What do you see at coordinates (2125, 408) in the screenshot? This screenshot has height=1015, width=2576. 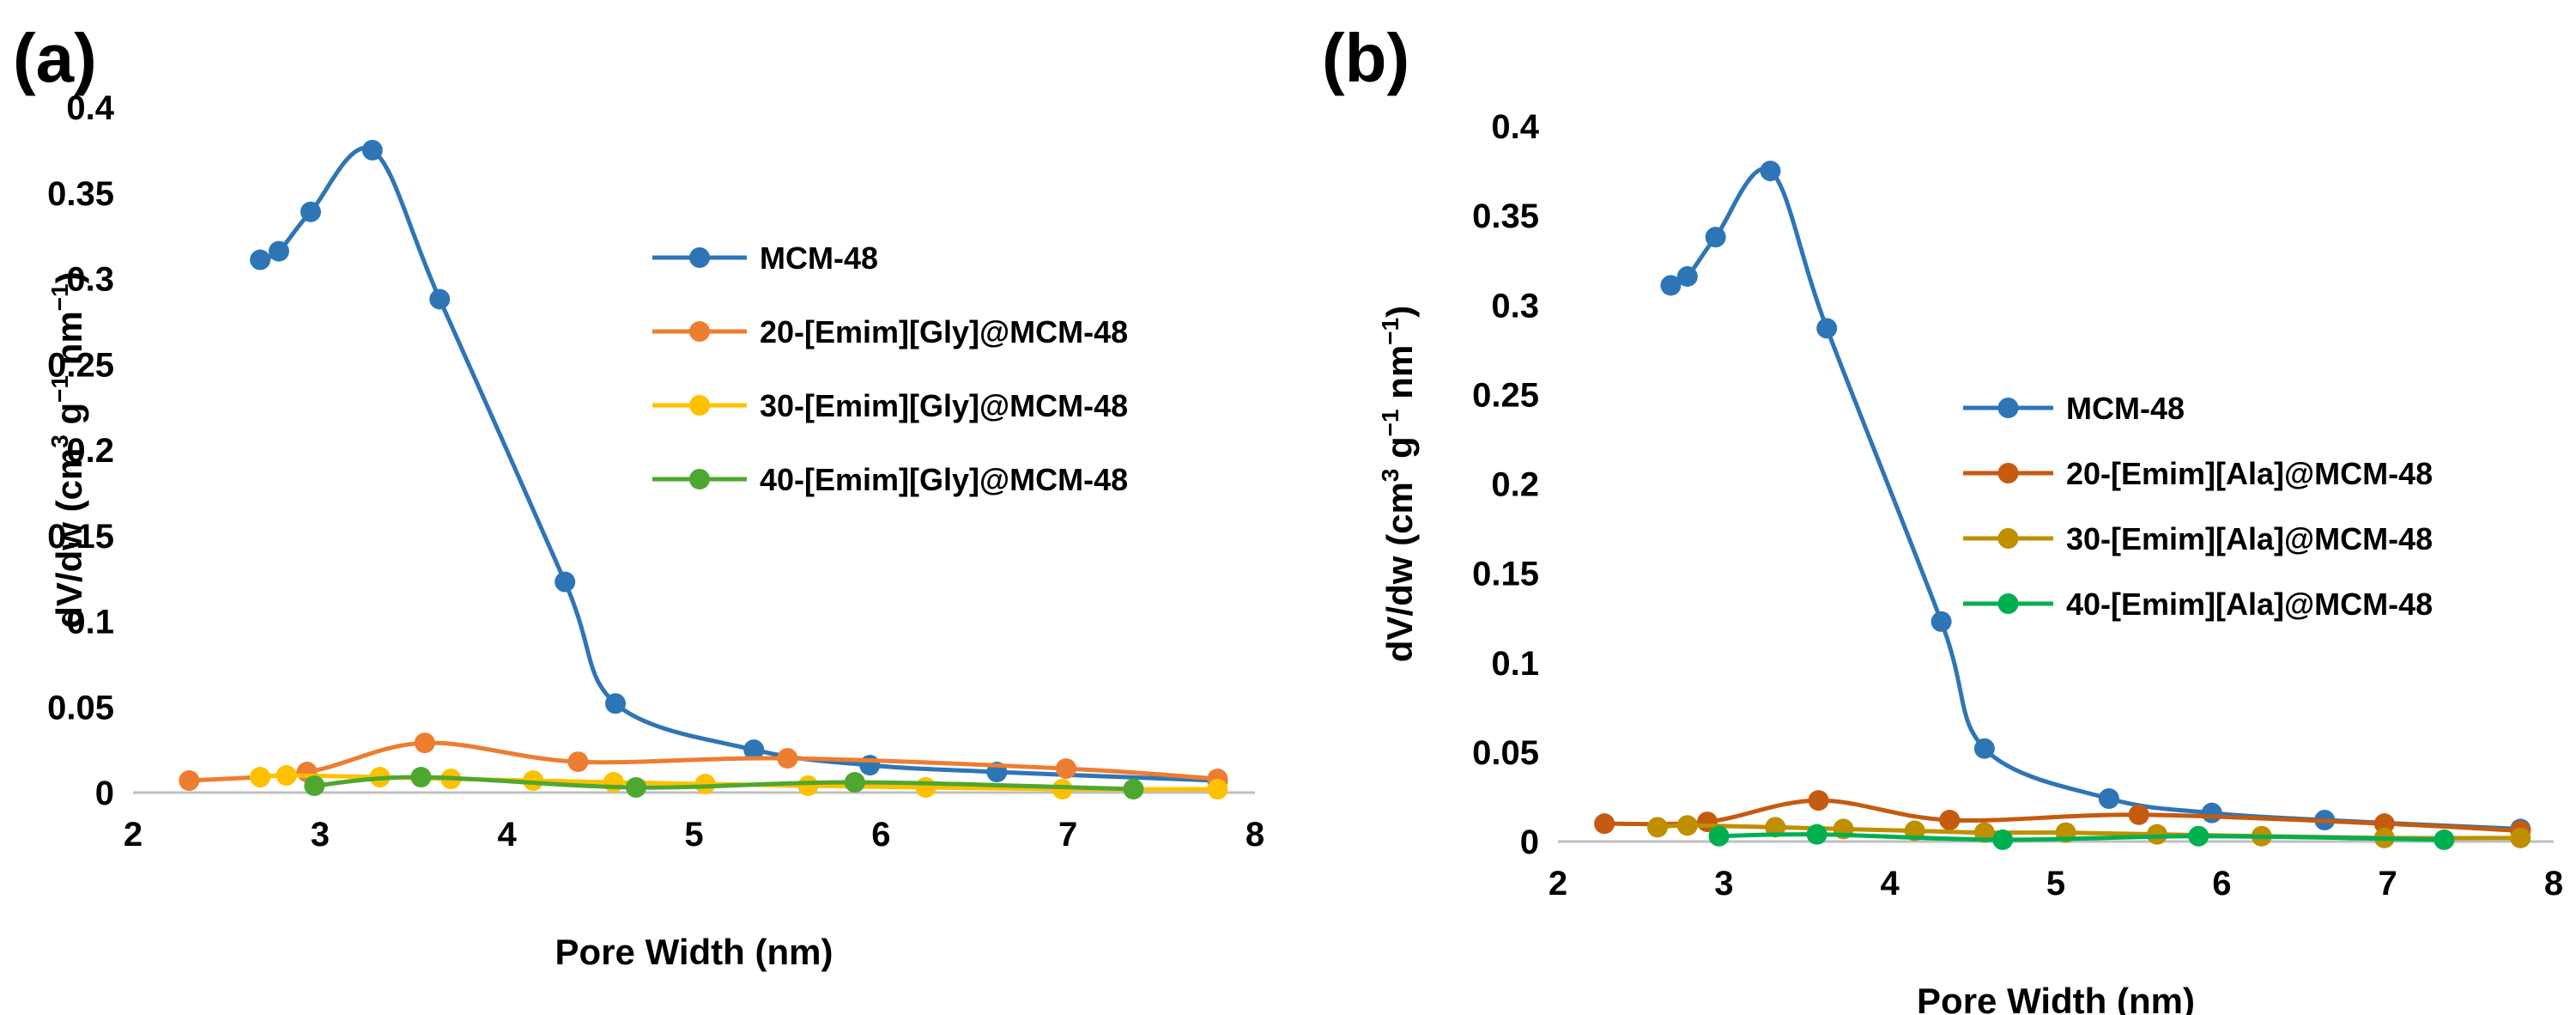 I see `legend-label: MCM-48` at bounding box center [2125, 408].